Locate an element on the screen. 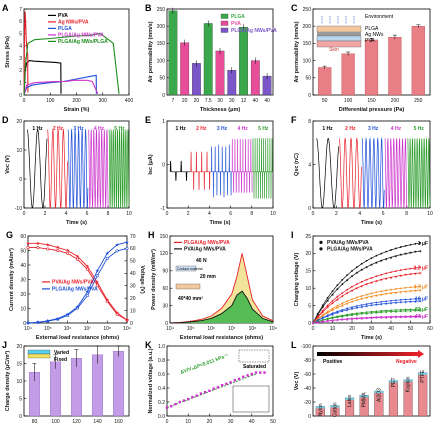  x-tick-label-E: 6 is located at coordinates (230, 214).